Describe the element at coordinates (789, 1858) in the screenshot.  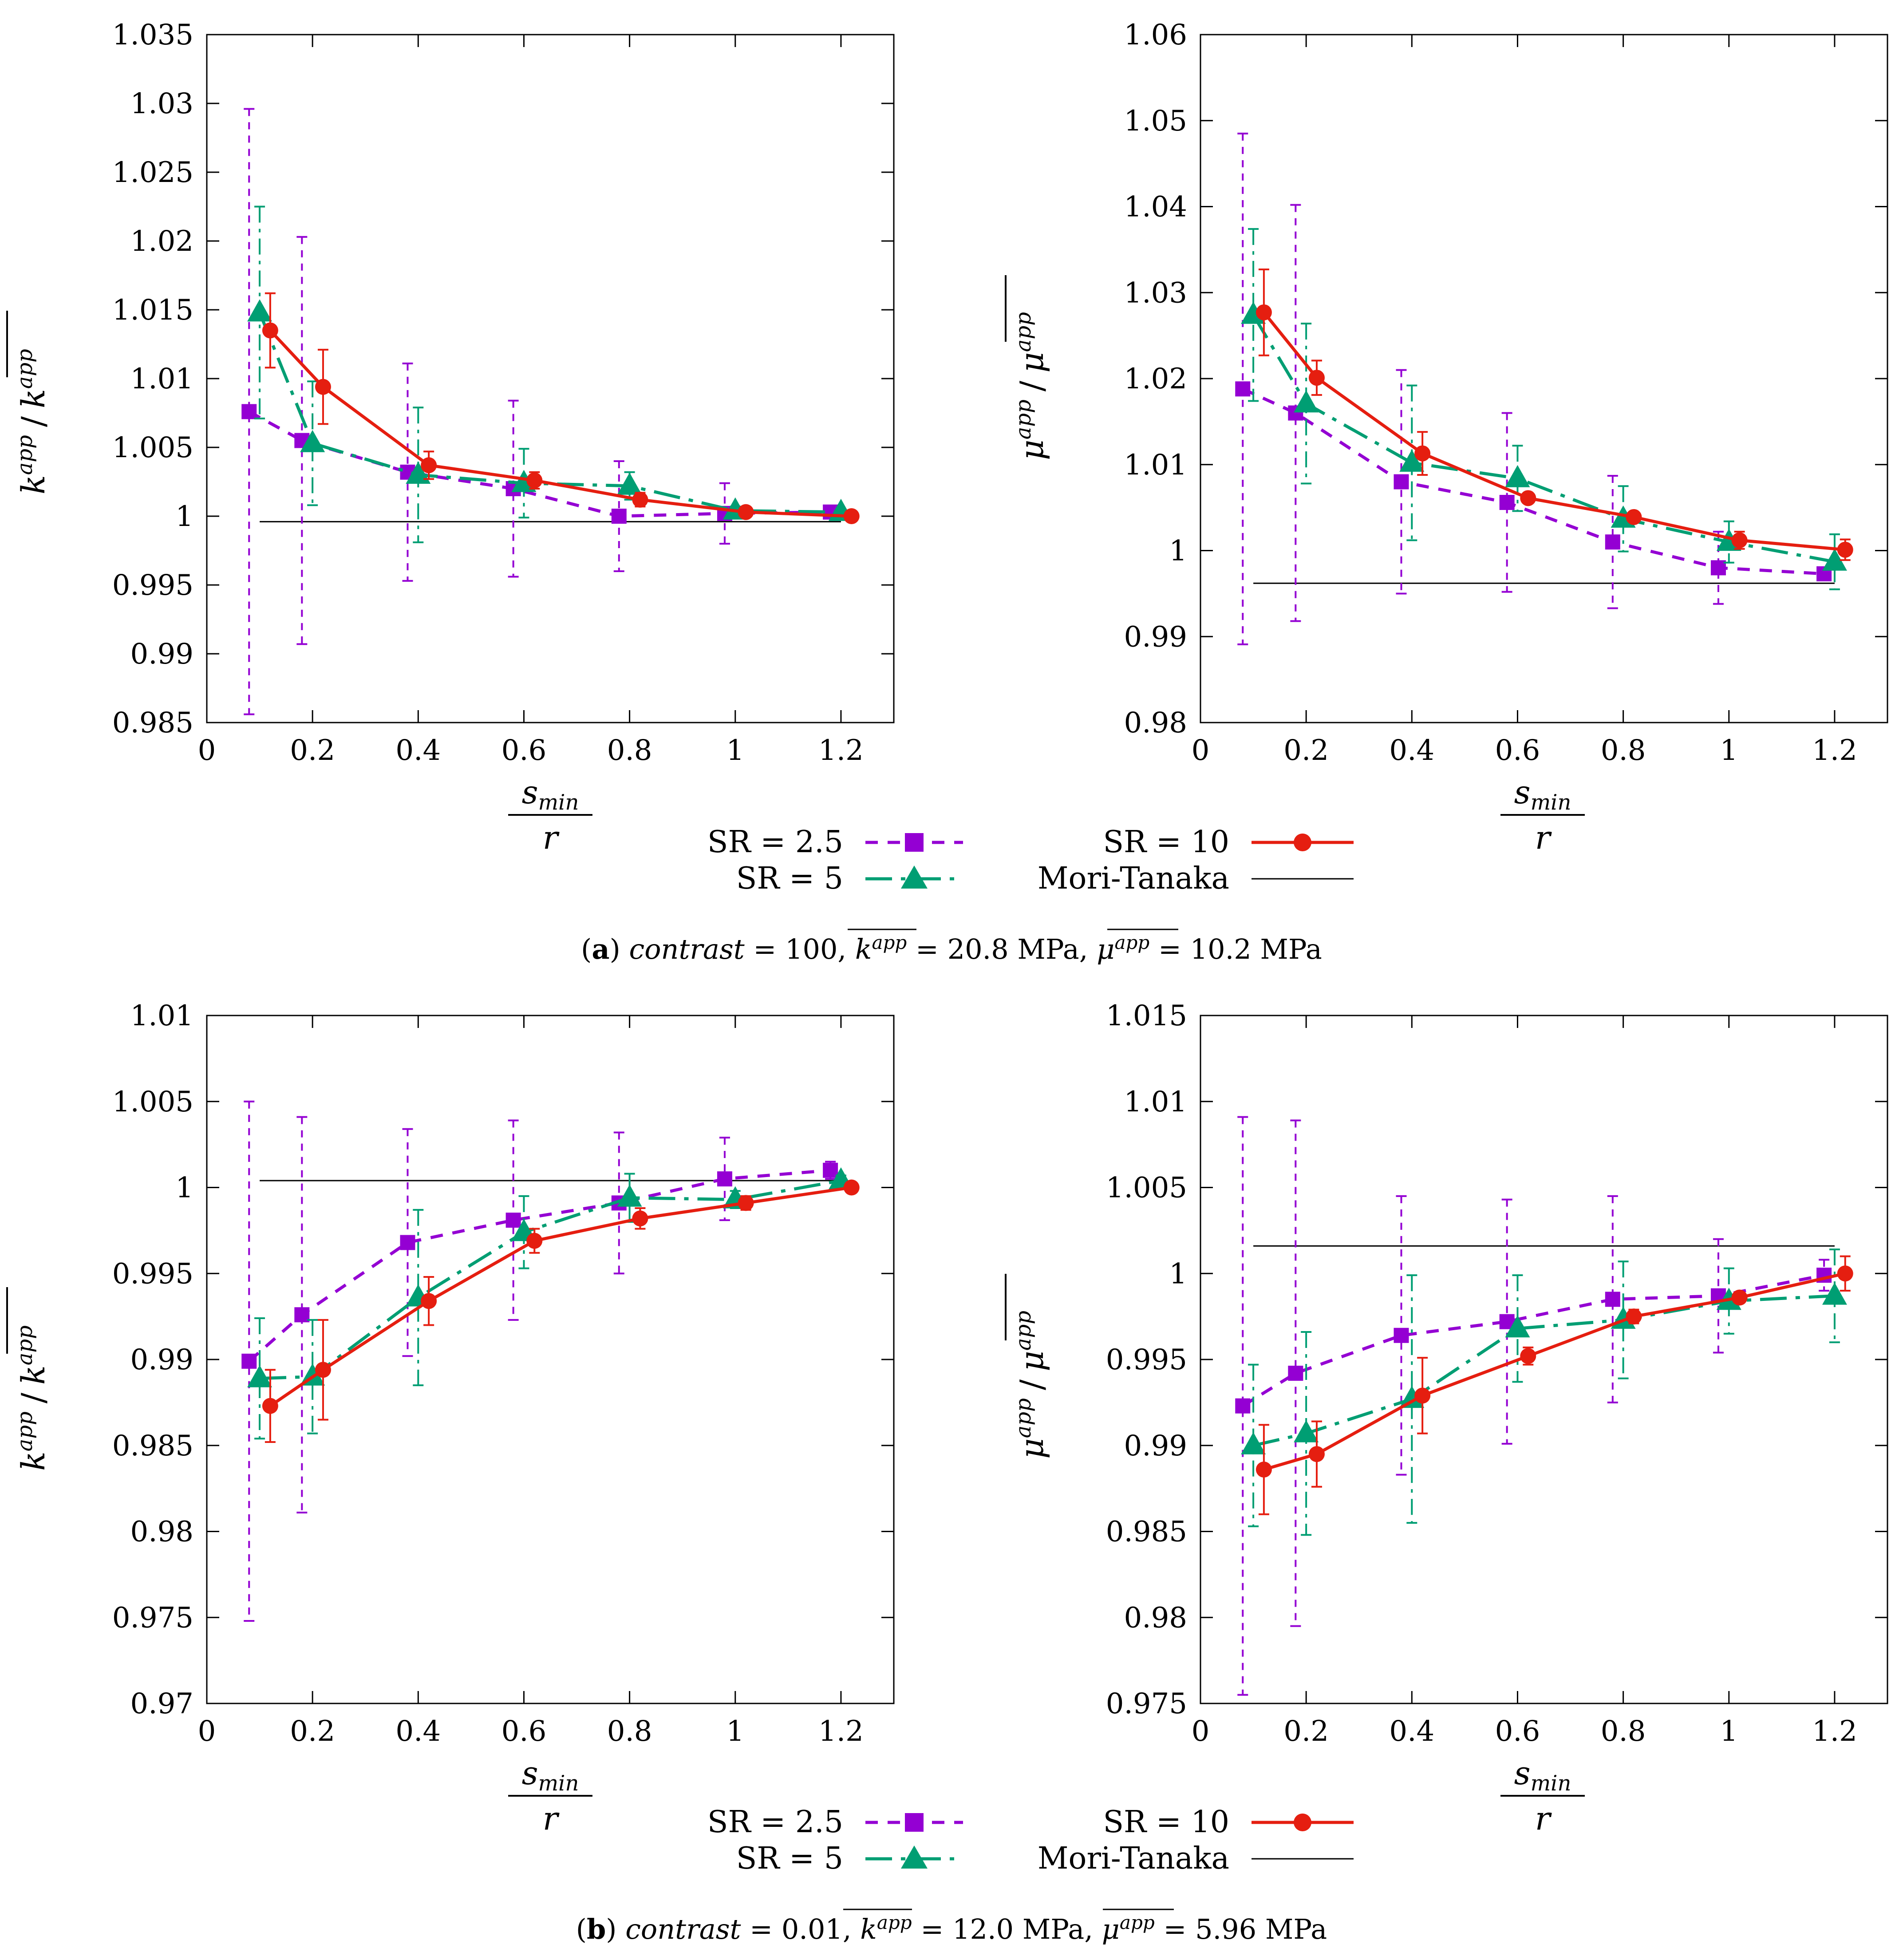
I see `legend-b-sr5-label: SR = 5` at that location.